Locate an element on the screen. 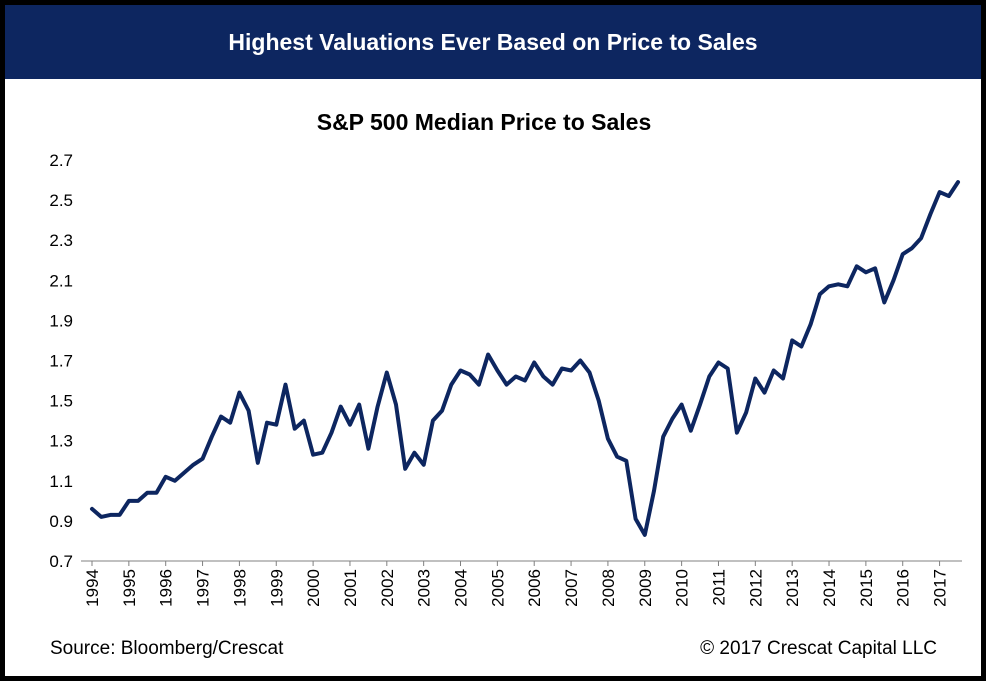 Image resolution: width=986 pixels, height=681 pixels. x-tick-label: 2000 is located at coordinates (313, 588).